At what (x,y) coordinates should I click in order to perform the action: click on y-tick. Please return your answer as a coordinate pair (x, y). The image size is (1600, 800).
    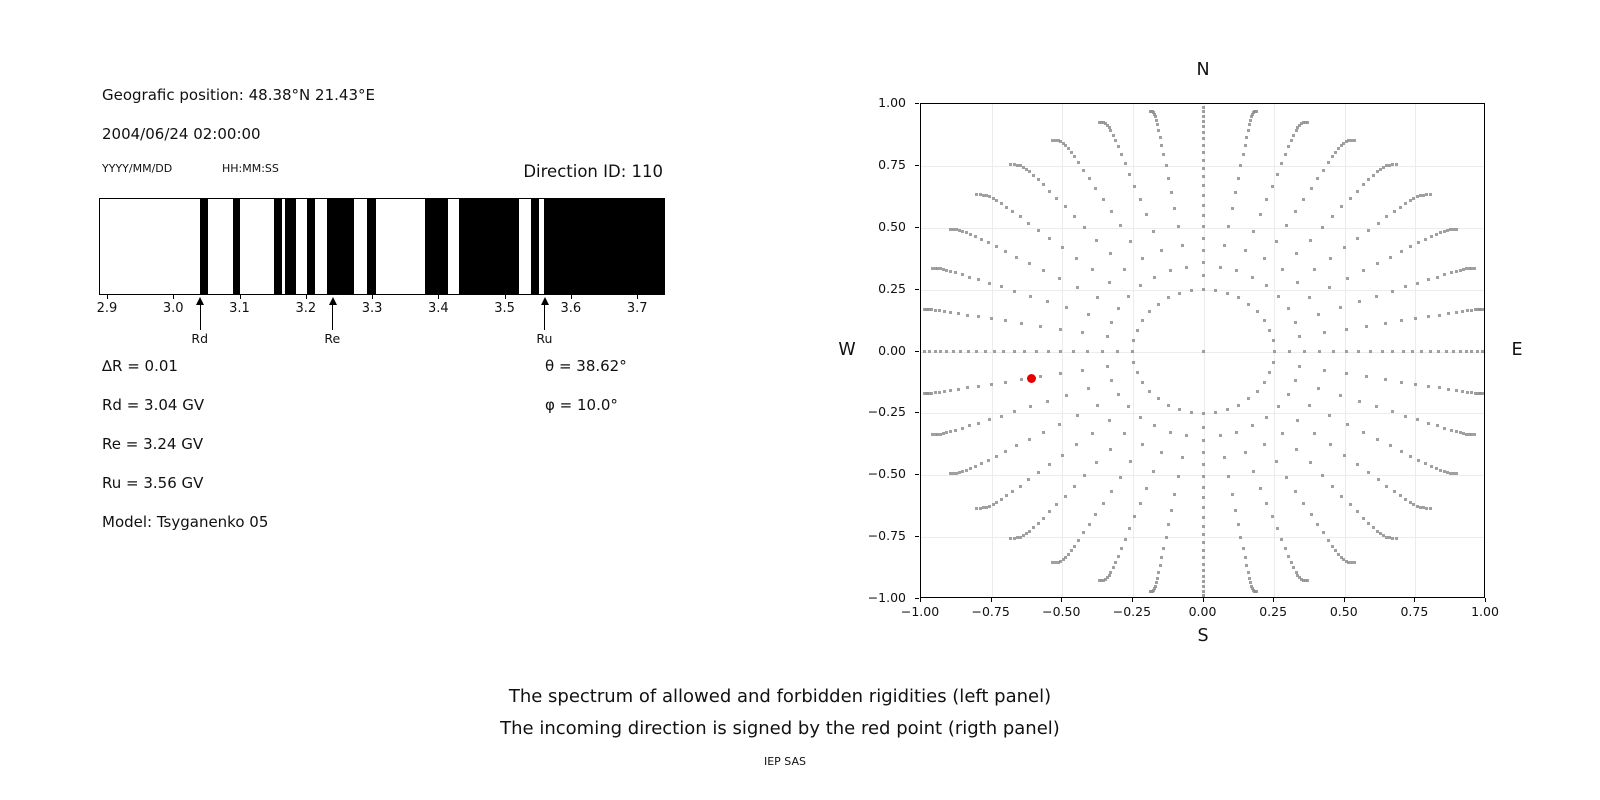
    Looking at the image, I should click on (917, 351).